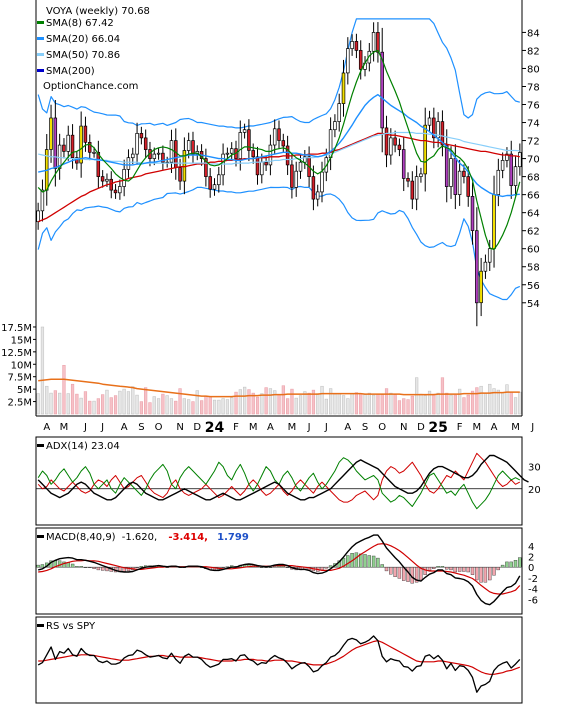 The height and width of the screenshot is (706, 566). Describe the element at coordinates (534, 468) in the screenshot. I see `adx-tick-label: 30` at that location.